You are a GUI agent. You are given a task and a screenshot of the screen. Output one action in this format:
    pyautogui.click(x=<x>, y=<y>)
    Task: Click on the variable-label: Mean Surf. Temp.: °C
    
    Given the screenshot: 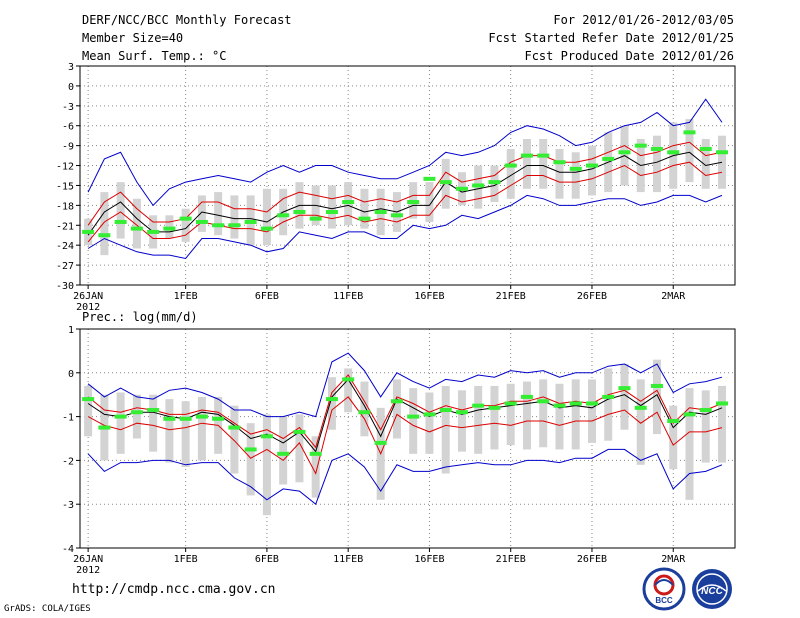 What is the action you would take?
    pyautogui.click(x=154, y=56)
    